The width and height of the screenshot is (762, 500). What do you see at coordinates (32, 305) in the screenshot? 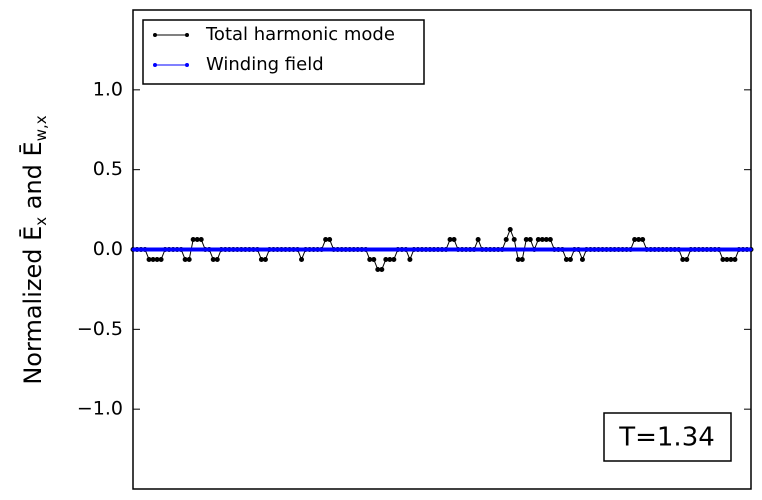
I see `y-label-part: Normalized Ē` at bounding box center [32, 305].